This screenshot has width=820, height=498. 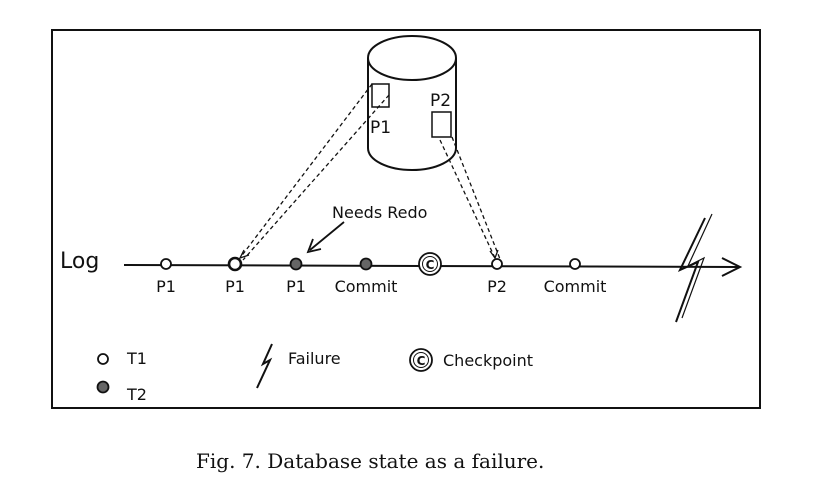 What do you see at coordinates (412, 103) in the screenshot?
I see `database-disk-icon` at bounding box center [412, 103].